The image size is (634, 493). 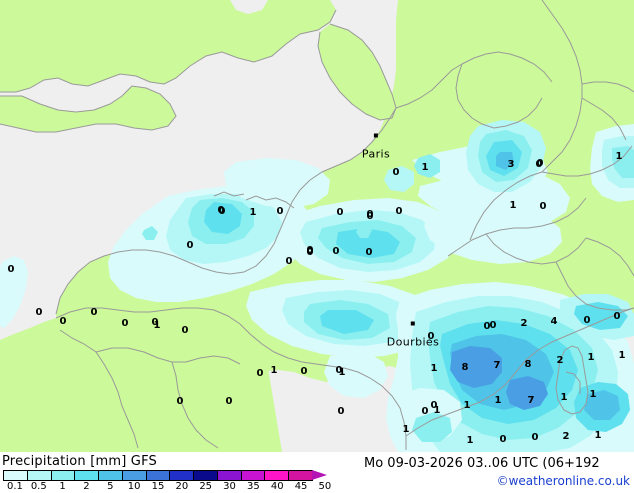 What do you see at coordinates (229, 486) in the screenshot?
I see `legend-tick: 30` at bounding box center [229, 486].